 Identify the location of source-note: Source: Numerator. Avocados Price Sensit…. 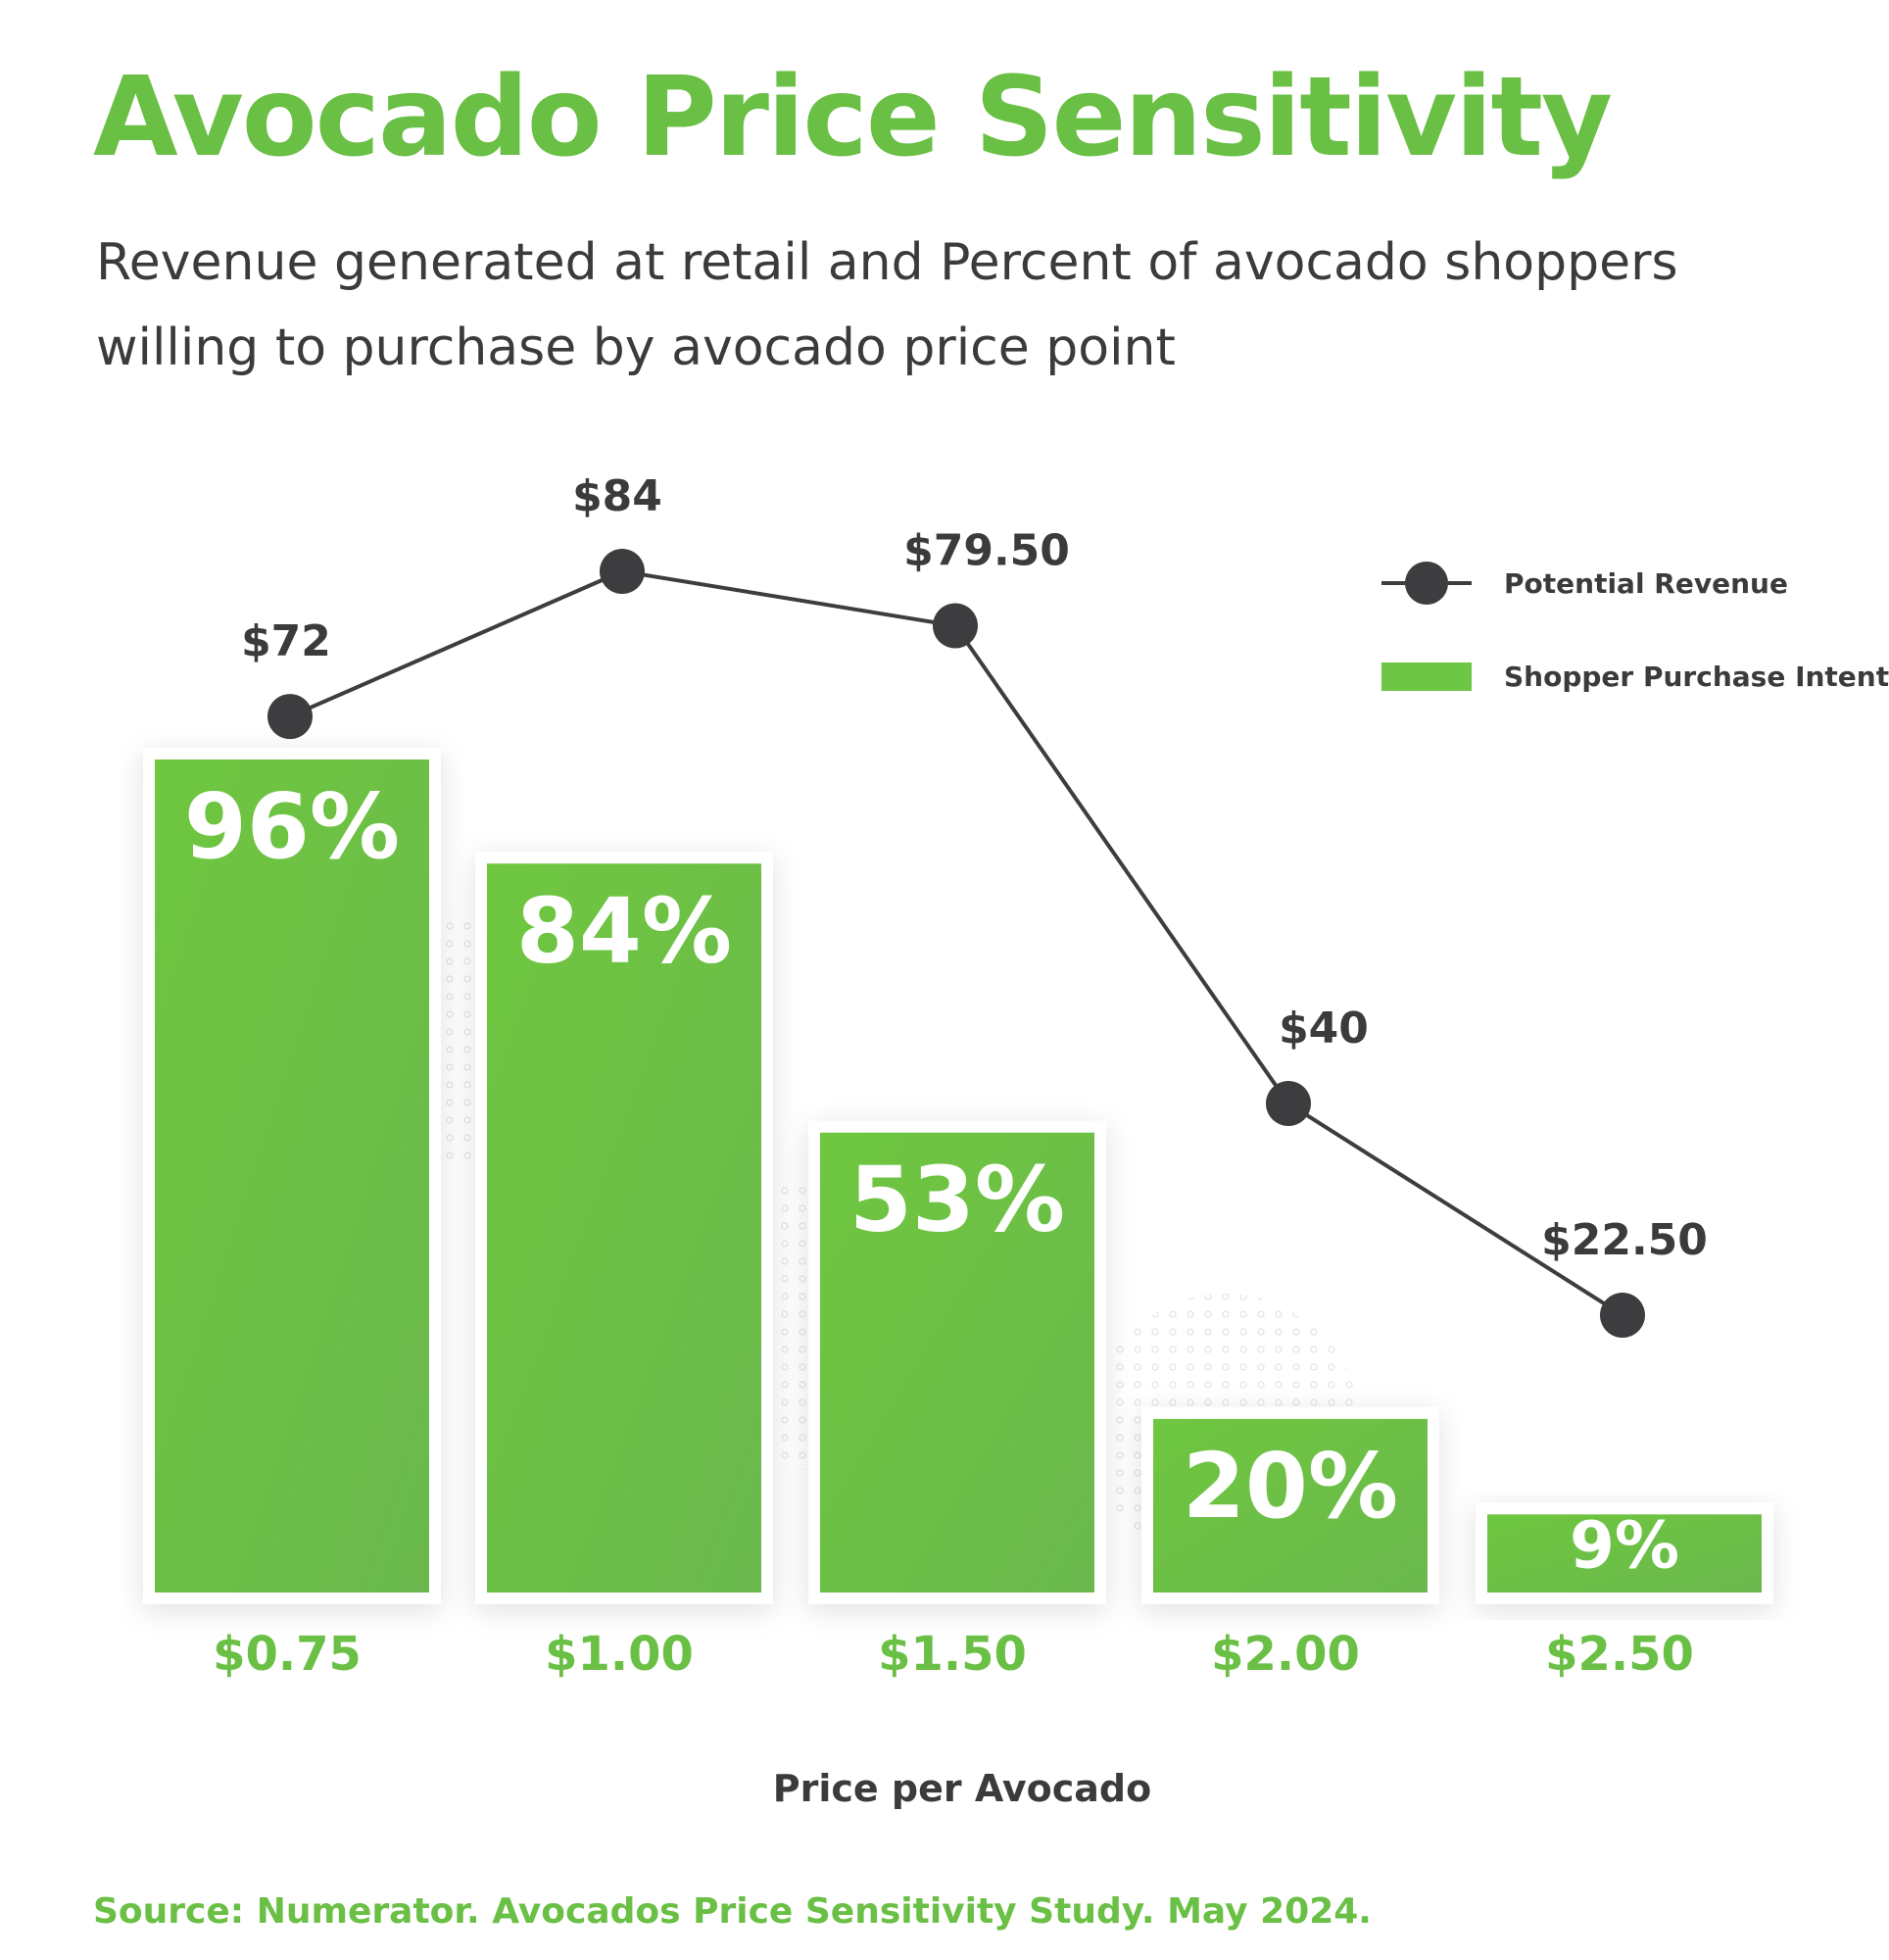
(732, 1911).